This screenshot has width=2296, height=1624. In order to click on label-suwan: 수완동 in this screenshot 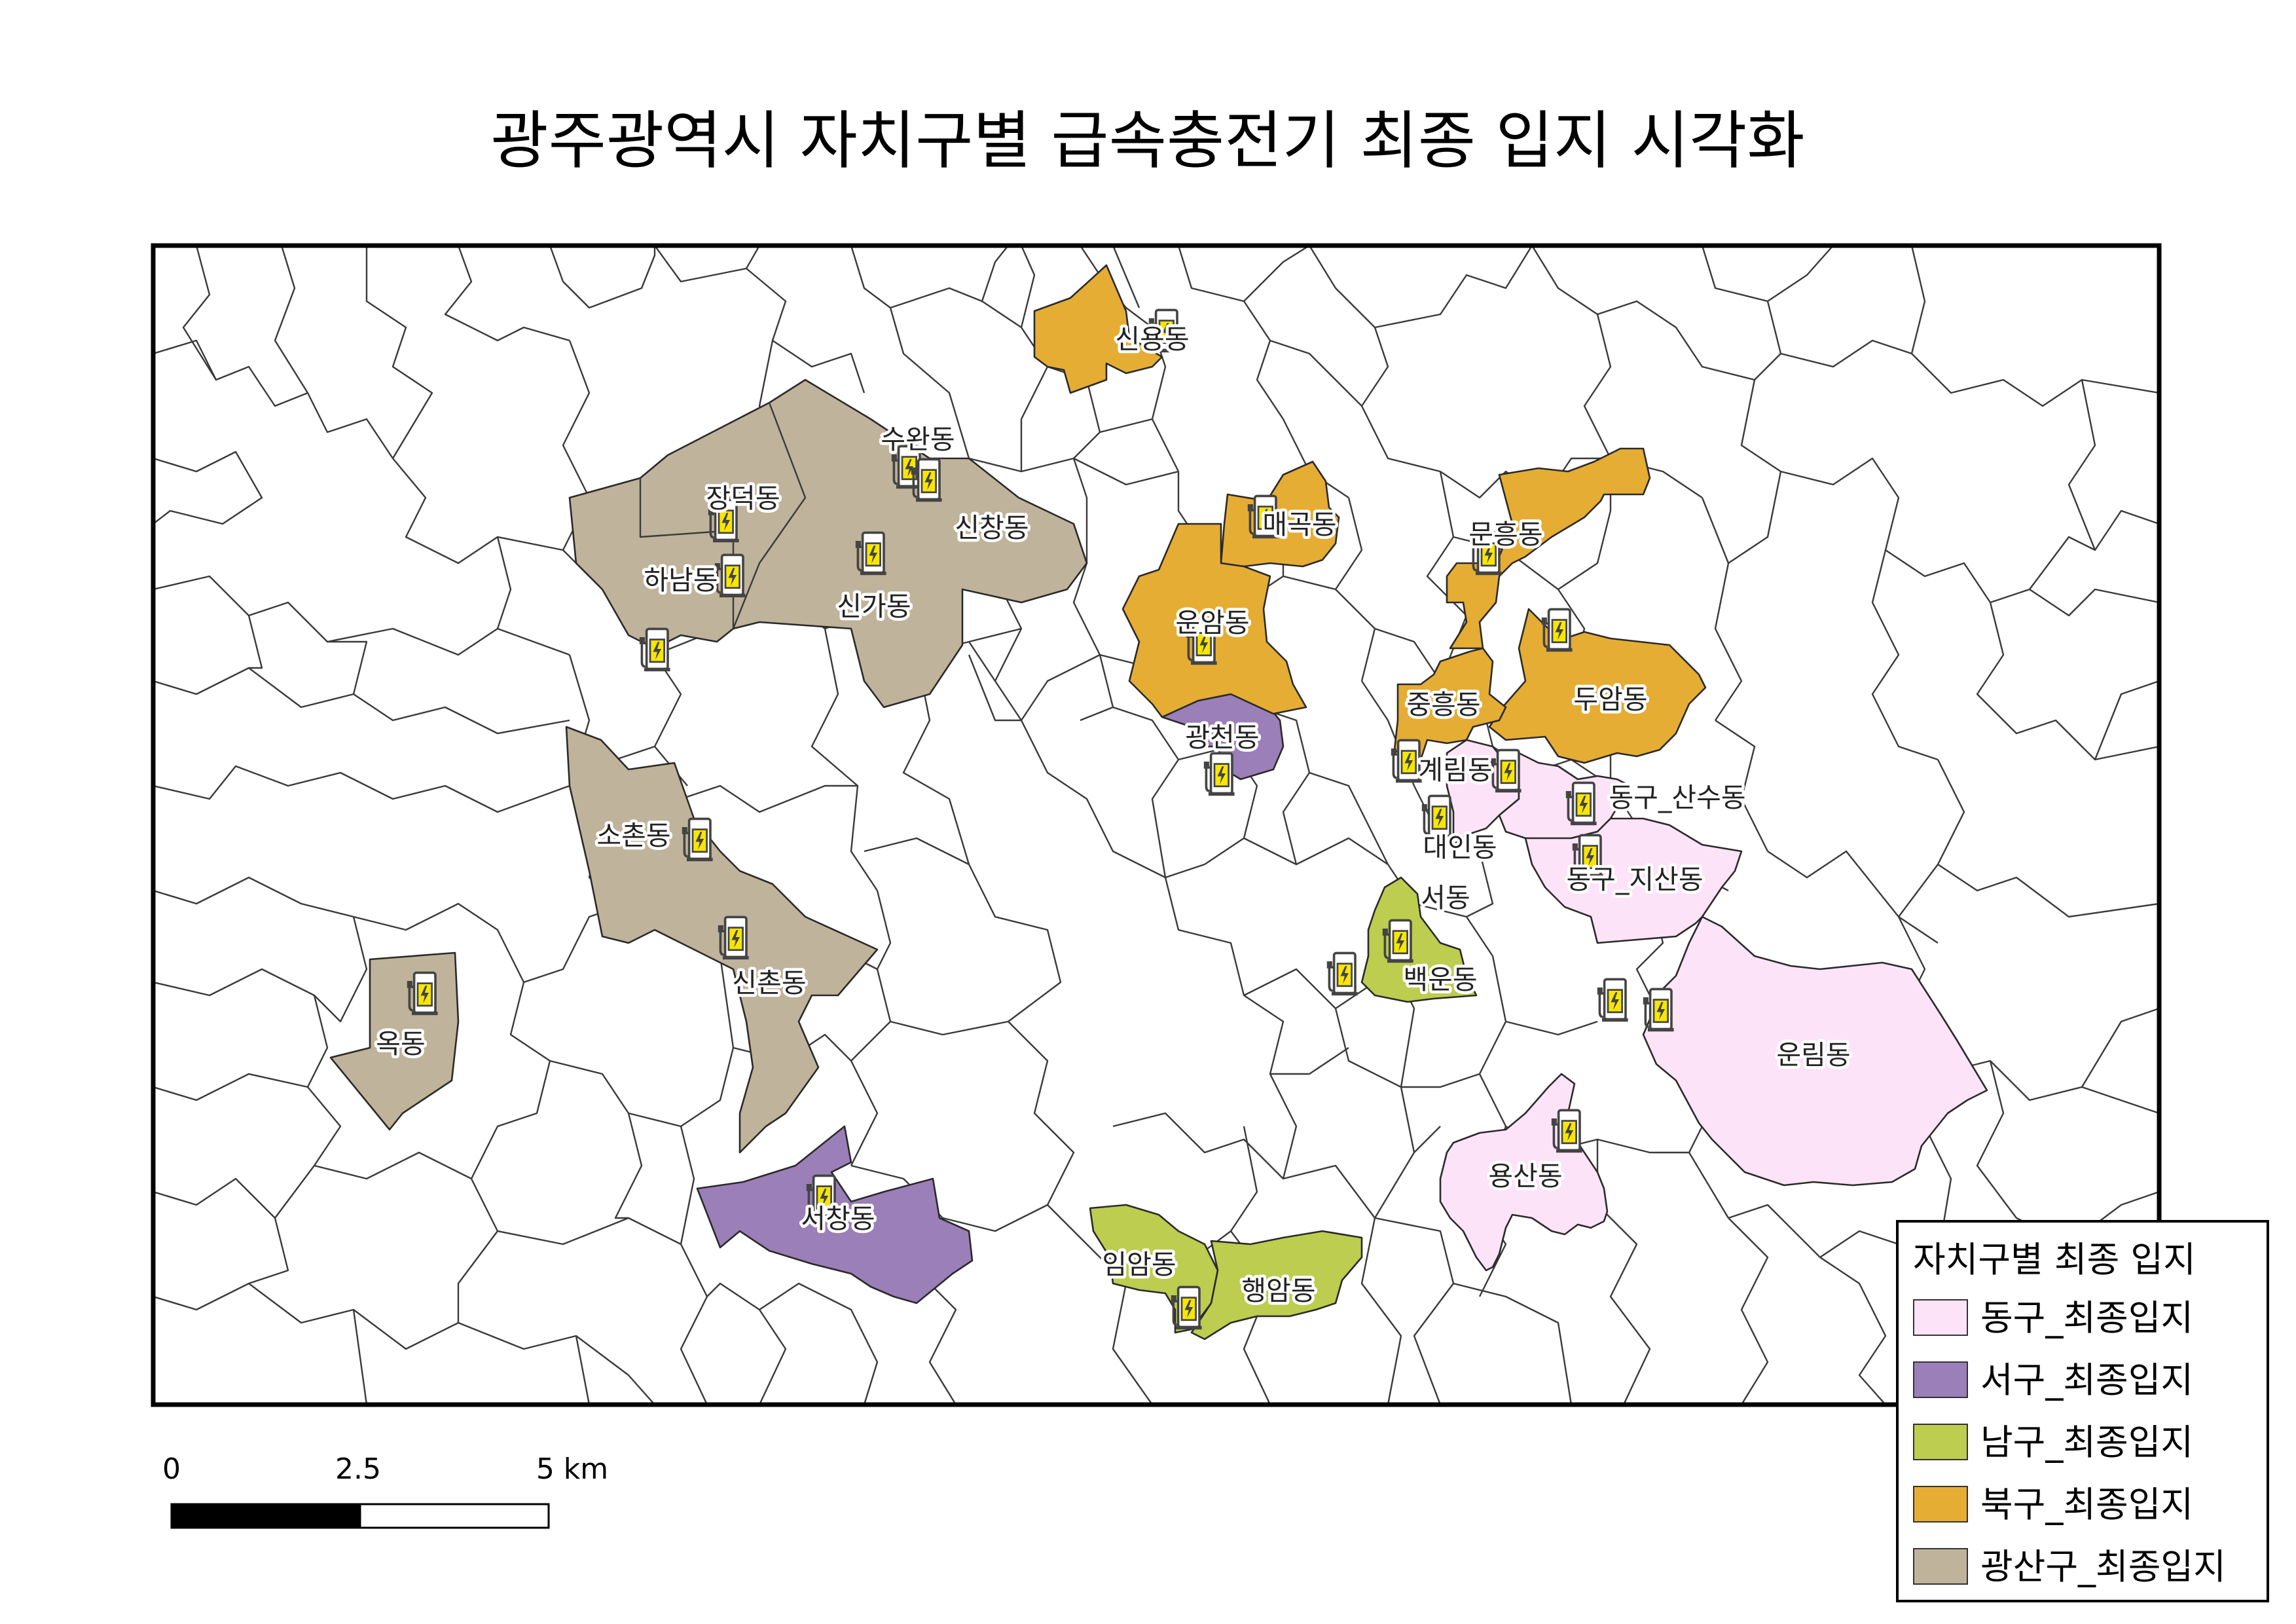, I will do `click(918, 439)`.